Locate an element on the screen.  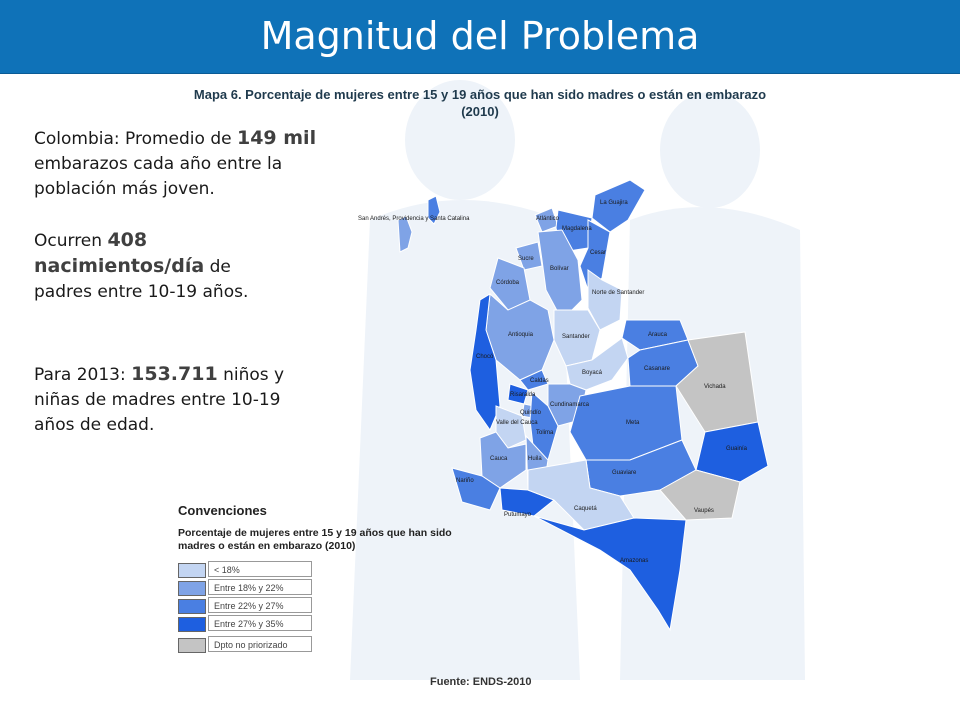
label-quindio: Quindío is located at coordinates (531, 413).